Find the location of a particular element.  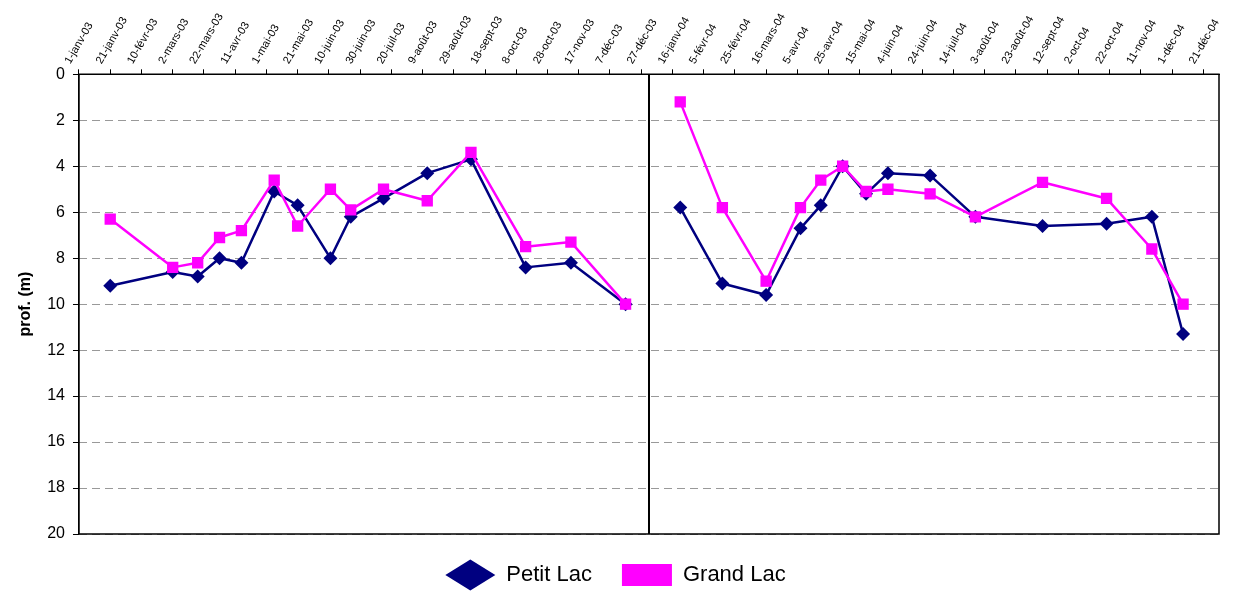

y-tick-label: 18 is located at coordinates (56, 487).